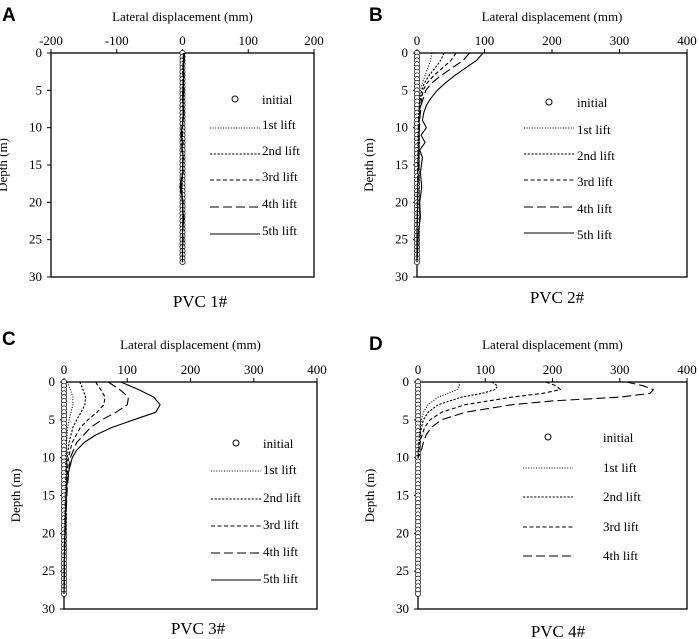 The width and height of the screenshot is (699, 639). What do you see at coordinates (582, 496) in the screenshot?
I see `legend: initial 1st lift 2nd lift 3rd lift 4th lift` at bounding box center [582, 496].